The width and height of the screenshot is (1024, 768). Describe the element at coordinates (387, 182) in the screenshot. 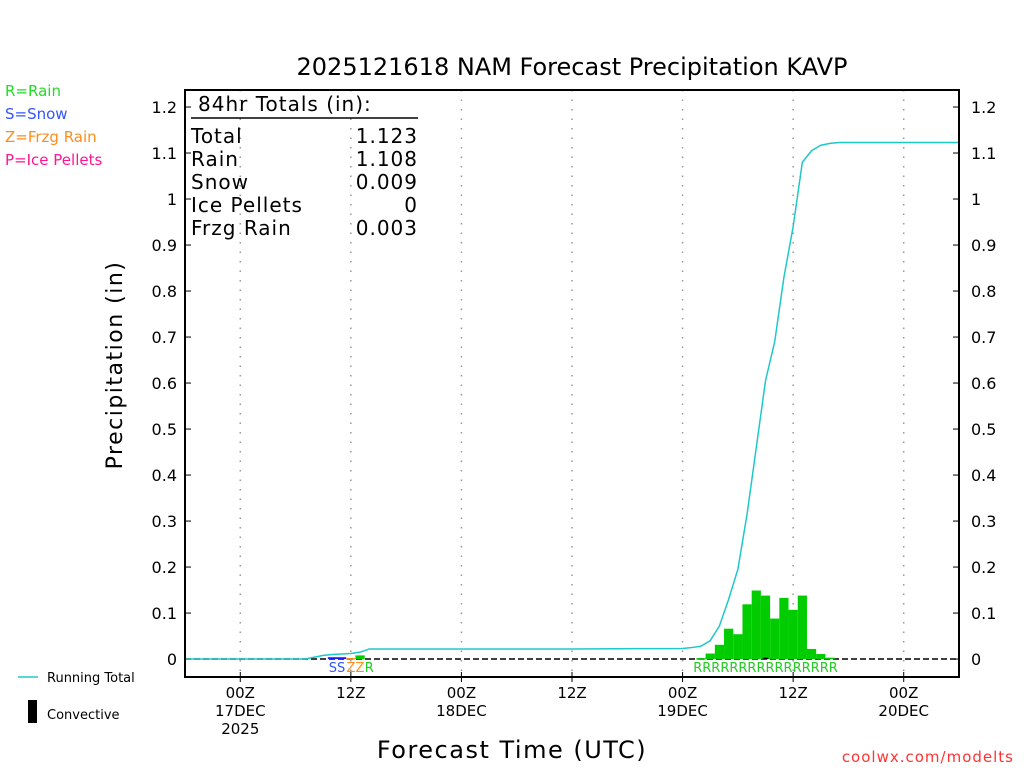

I see `totals-value: 0.009` at that location.